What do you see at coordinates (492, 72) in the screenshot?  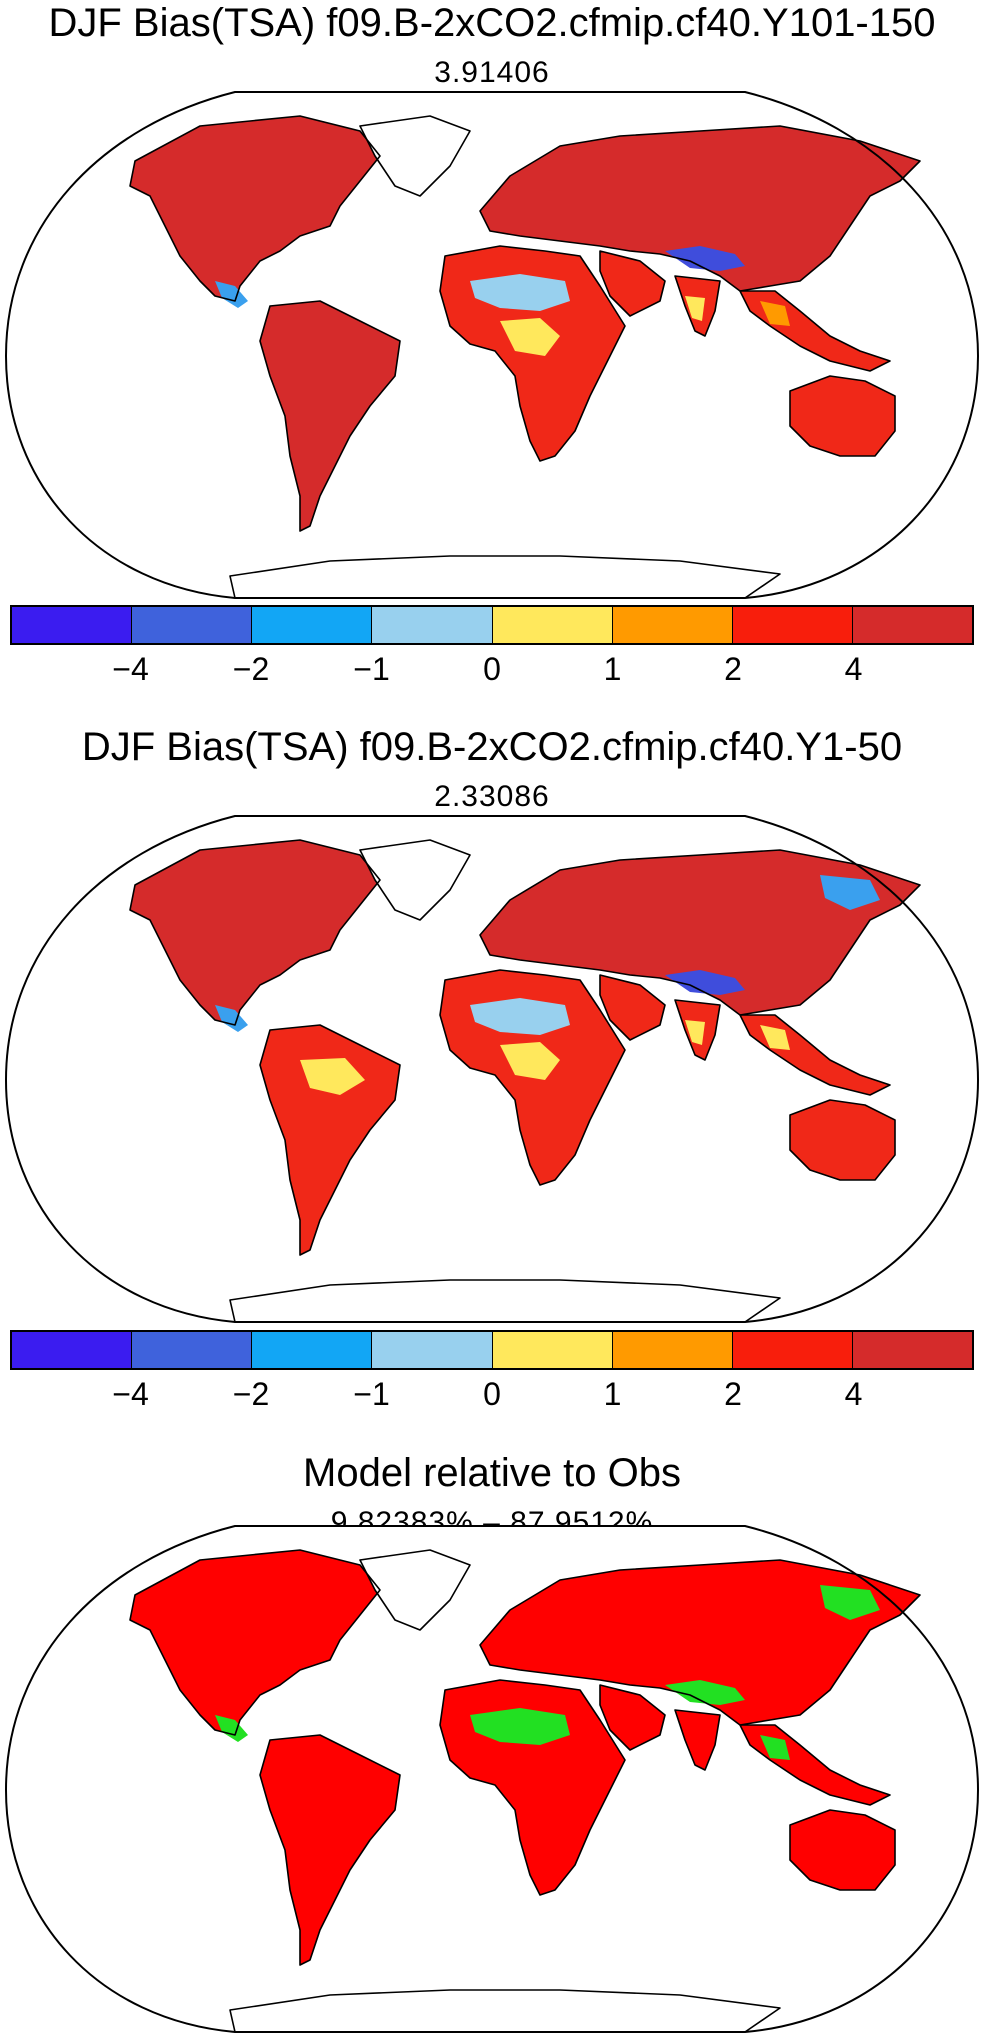 I see `panel1-subtitle: 3.91406` at bounding box center [492, 72].